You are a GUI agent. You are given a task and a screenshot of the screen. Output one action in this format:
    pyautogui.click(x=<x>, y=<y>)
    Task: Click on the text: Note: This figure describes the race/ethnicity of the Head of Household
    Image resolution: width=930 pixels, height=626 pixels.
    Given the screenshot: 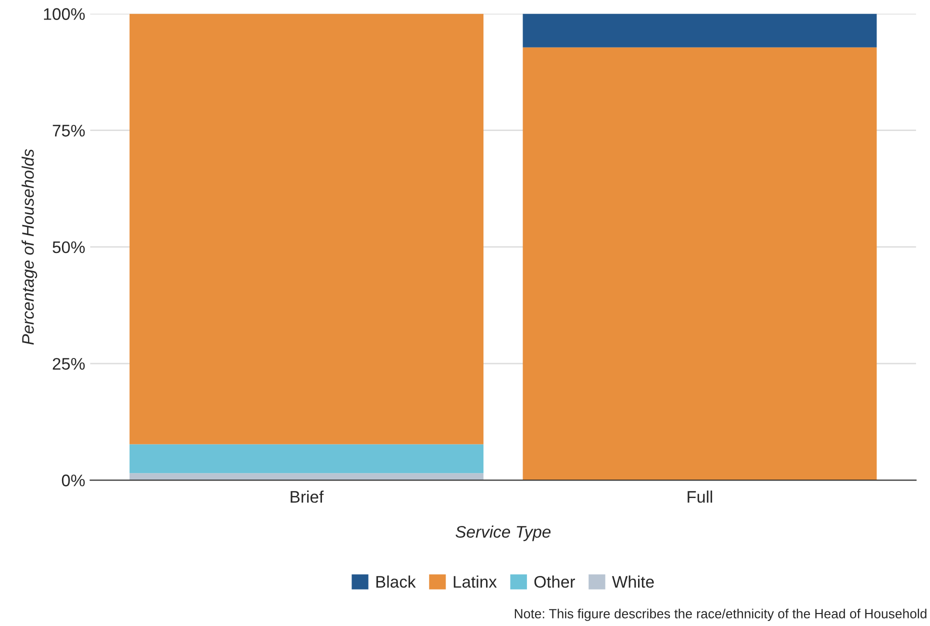 What is the action you would take?
    pyautogui.click(x=720, y=614)
    